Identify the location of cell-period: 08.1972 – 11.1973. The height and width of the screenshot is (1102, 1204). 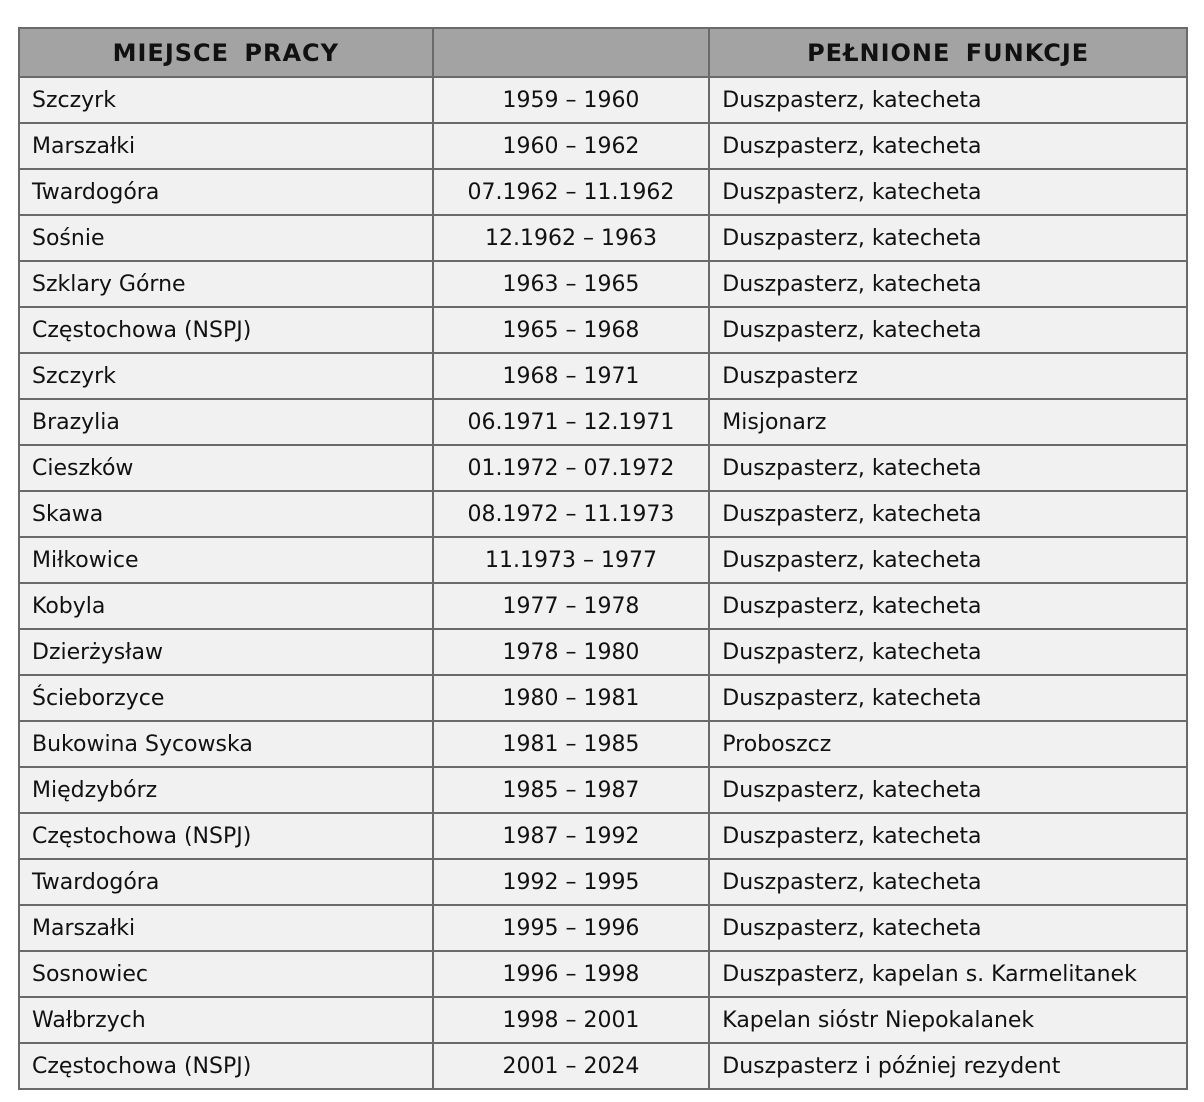
(571, 514).